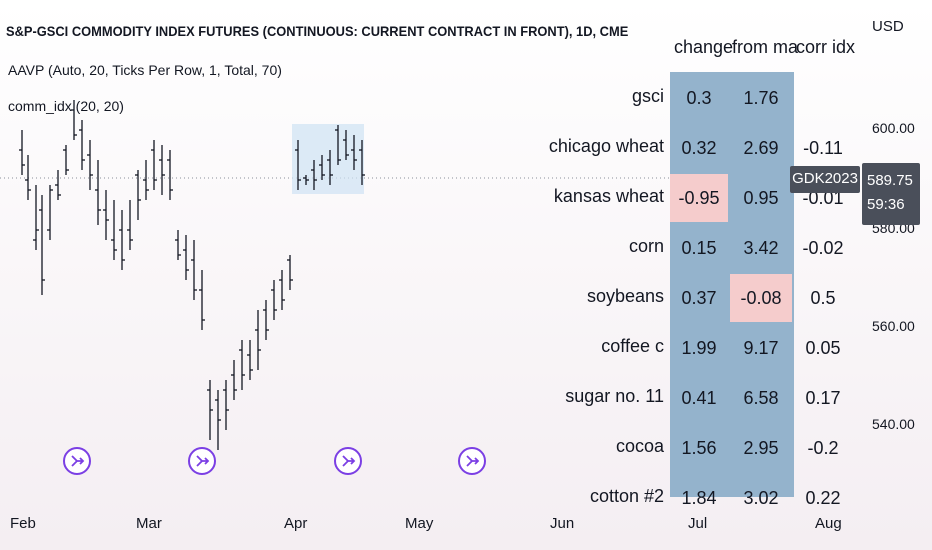  Describe the element at coordinates (761, 148) in the screenshot. I see `cell-from-ma: 2.69` at that location.